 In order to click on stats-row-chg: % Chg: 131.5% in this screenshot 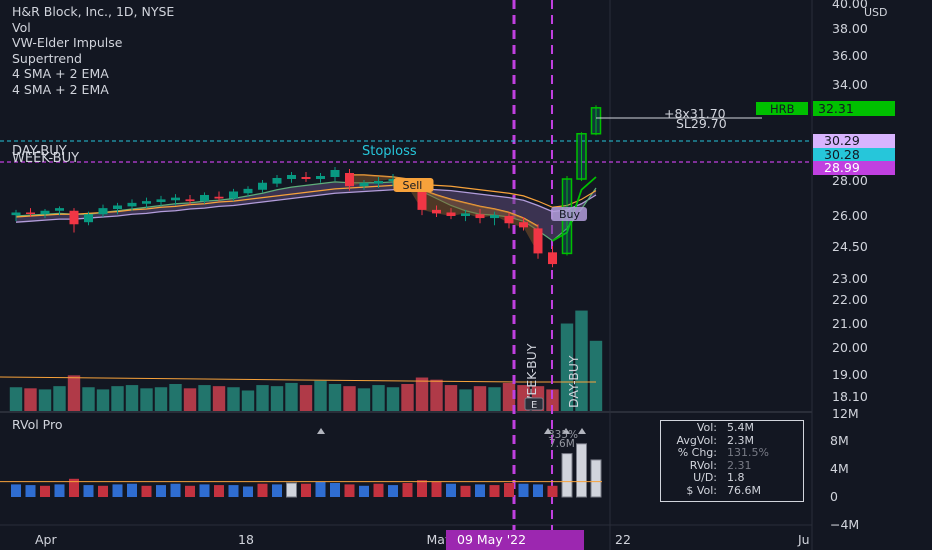, I will do `click(732, 453)`.